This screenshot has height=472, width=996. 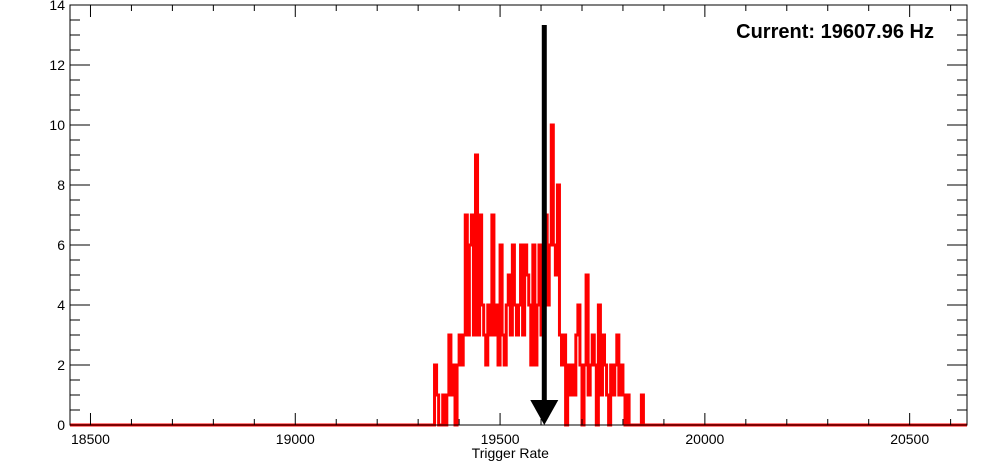 What do you see at coordinates (90, 439) in the screenshot?
I see `x-tick-label: 18500` at bounding box center [90, 439].